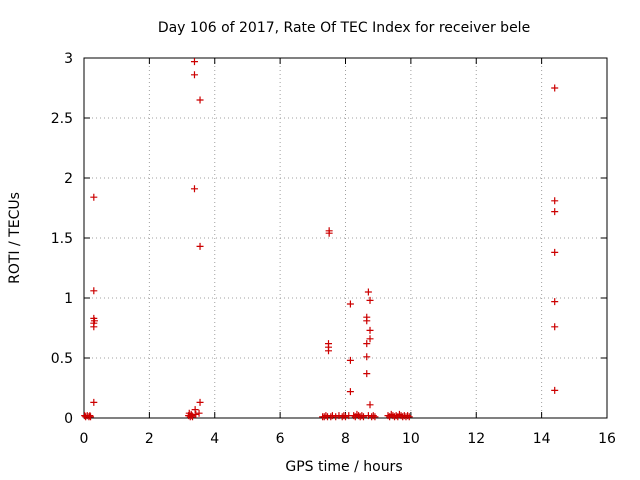 The width and height of the screenshot is (640, 480). I want to click on x-axis-label: GPS time / hours, so click(343, 467).